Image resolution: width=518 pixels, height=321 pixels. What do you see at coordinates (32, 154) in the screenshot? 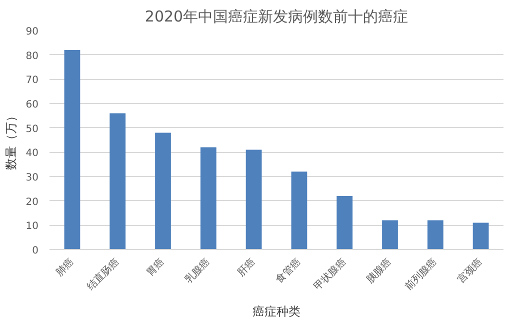
I see `y-tick-label: 40` at bounding box center [32, 154].